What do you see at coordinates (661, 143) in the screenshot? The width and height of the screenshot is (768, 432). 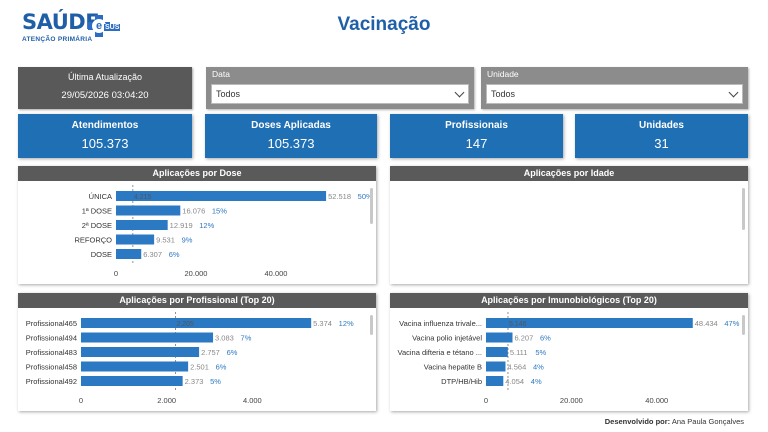 I see `kpi-value: 31` at bounding box center [661, 143].